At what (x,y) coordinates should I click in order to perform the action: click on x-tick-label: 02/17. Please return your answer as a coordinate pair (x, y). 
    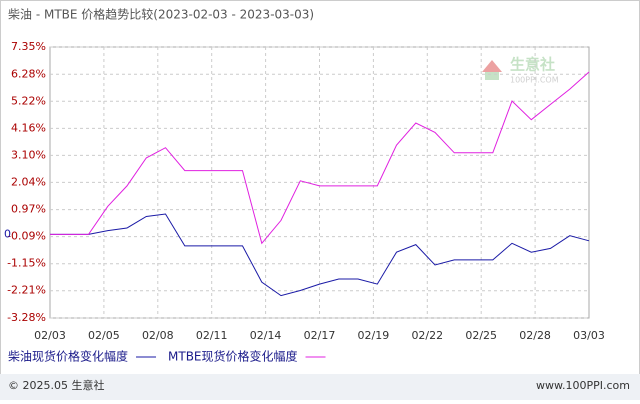
    Looking at the image, I should click on (320, 335).